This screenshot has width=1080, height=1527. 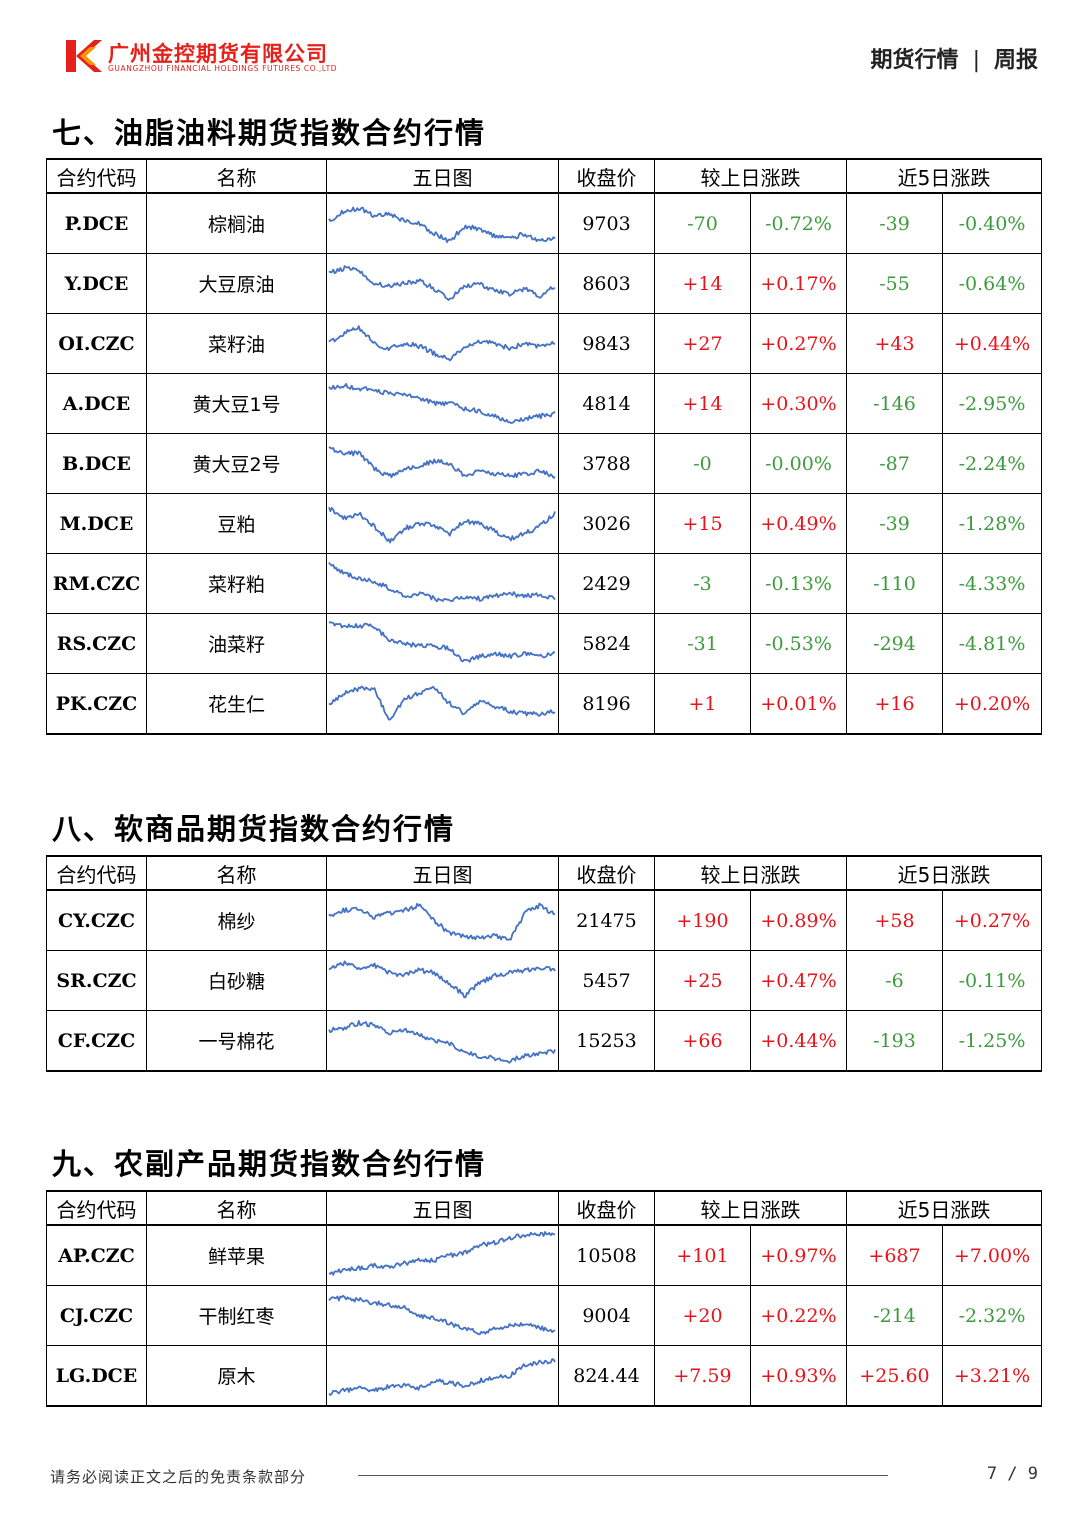 I want to click on close-price: 10508, so click(x=606, y=1255).